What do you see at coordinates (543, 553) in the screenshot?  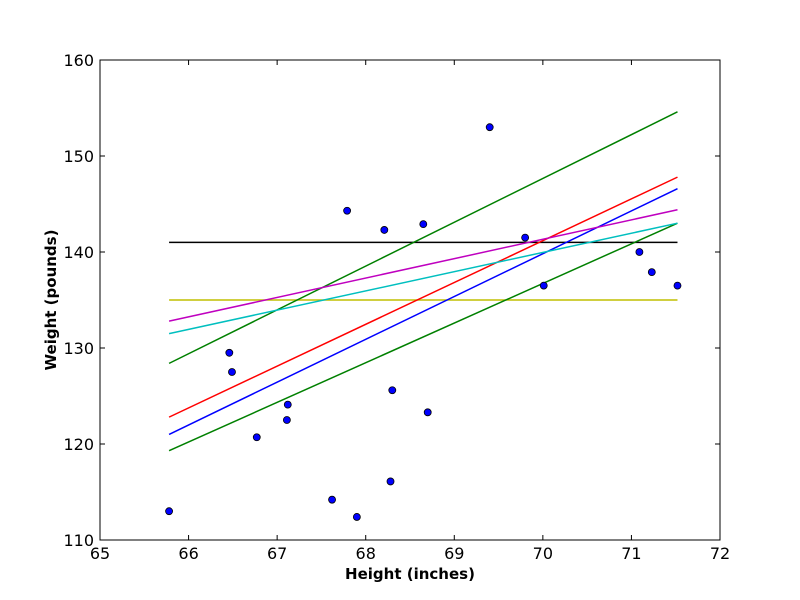 I see `x-tick-label: 70` at bounding box center [543, 553].